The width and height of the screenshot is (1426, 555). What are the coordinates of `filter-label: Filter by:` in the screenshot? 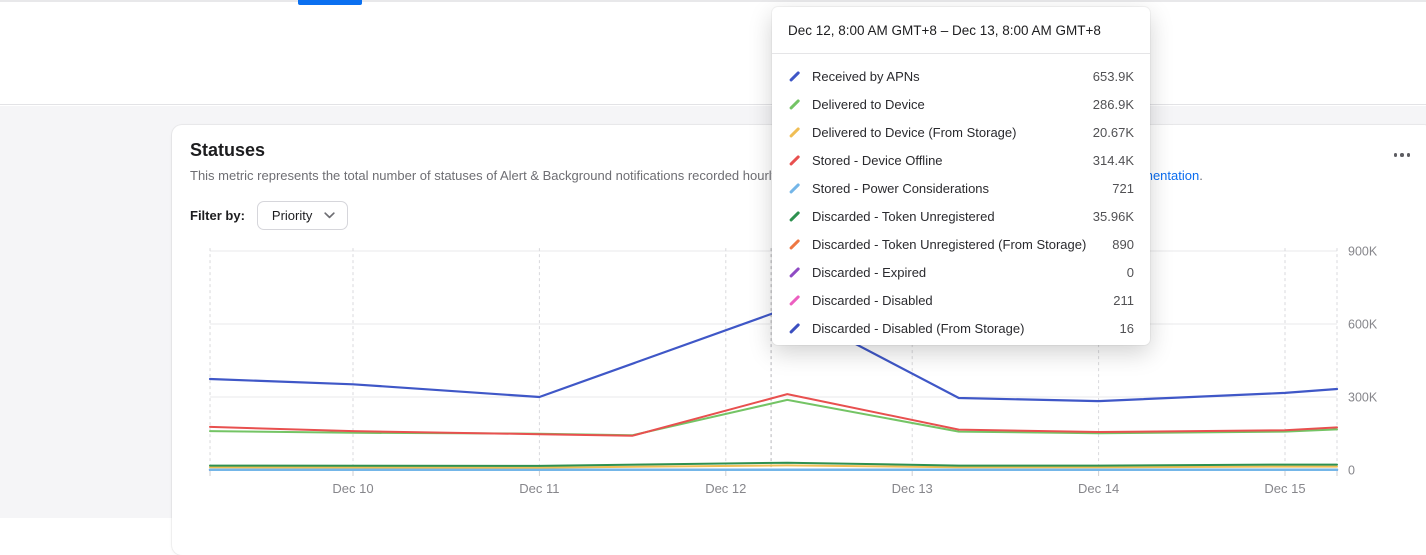 It's located at (217, 215).